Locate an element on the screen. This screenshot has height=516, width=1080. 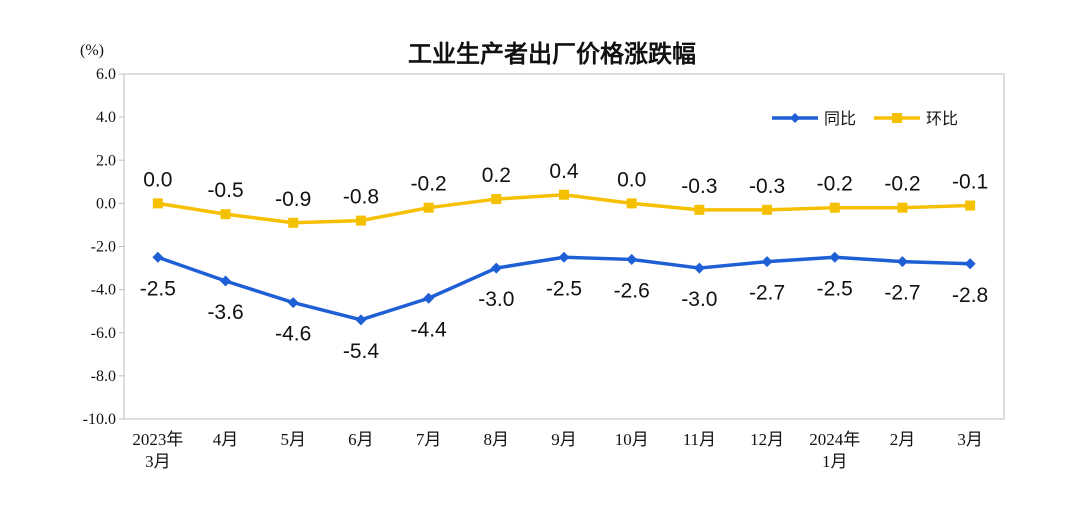
legend: 同比 环比 is located at coordinates (865, 118).